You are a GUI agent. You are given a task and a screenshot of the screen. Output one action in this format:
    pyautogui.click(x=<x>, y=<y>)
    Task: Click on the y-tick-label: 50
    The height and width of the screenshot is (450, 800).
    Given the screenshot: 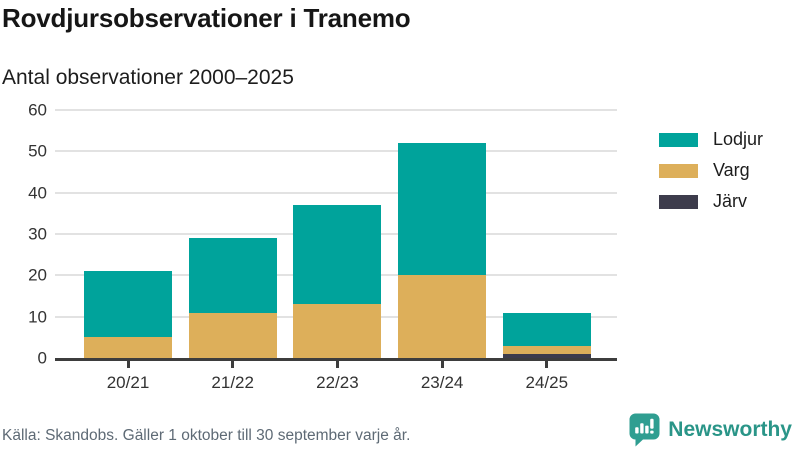 What is the action you would take?
    pyautogui.click(x=37, y=151)
    